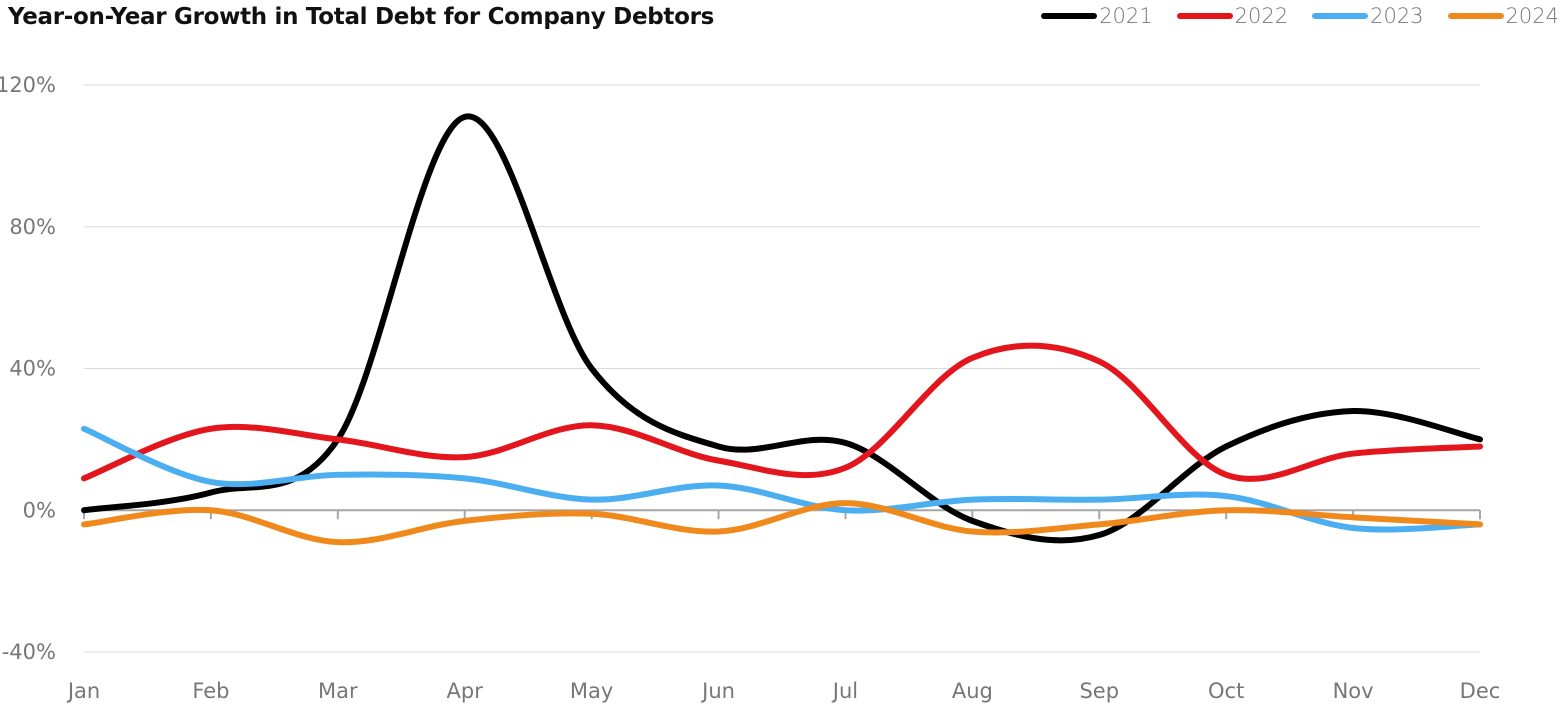  I want to click on legend-label-2022: 2022, so click(1261, 16).